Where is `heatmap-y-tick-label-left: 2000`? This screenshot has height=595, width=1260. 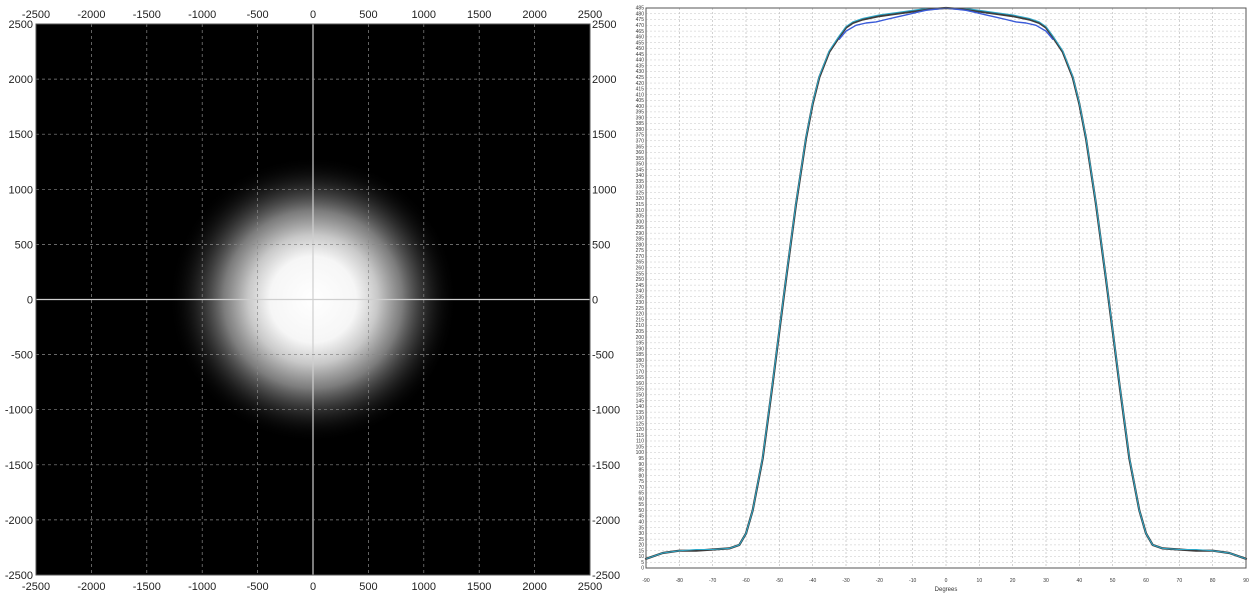
heatmap-y-tick-label-left: 2000 is located at coordinates (21, 80).